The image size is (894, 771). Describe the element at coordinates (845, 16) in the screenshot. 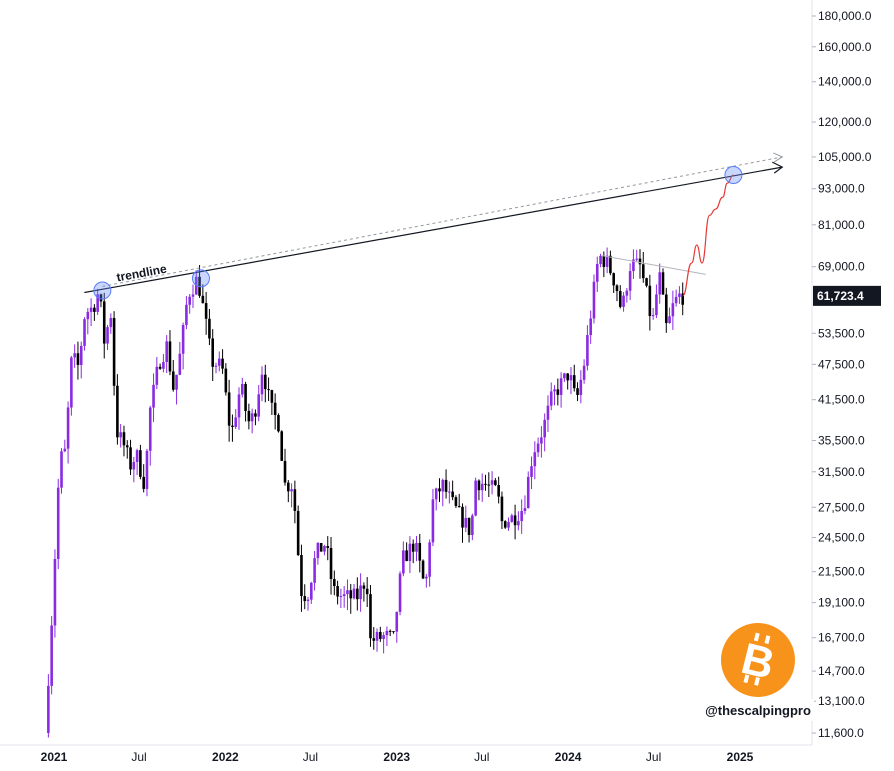

I see `y-tick-label: 180,000.0` at that location.